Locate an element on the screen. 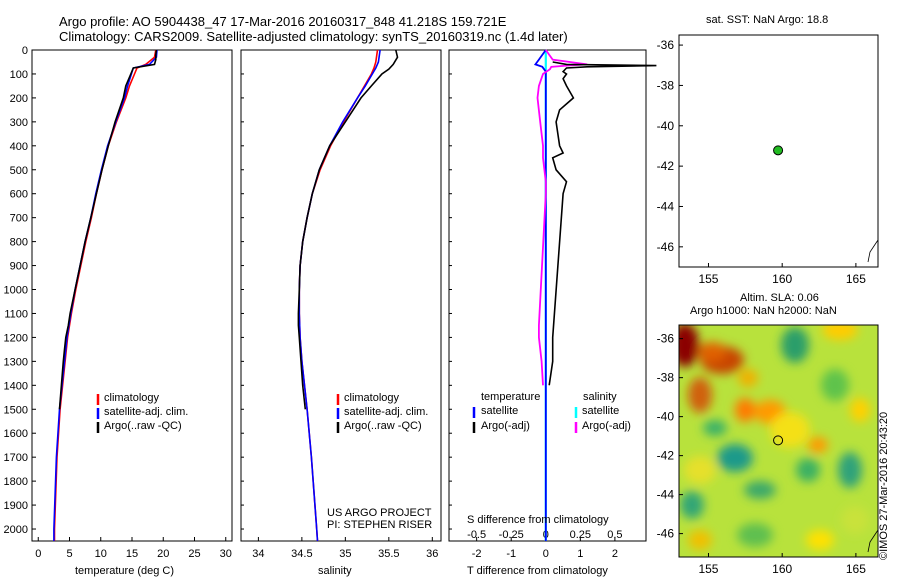 The width and height of the screenshot is (900, 580). map-bottom-lat-tick-label: -42 is located at coordinates (666, 456).